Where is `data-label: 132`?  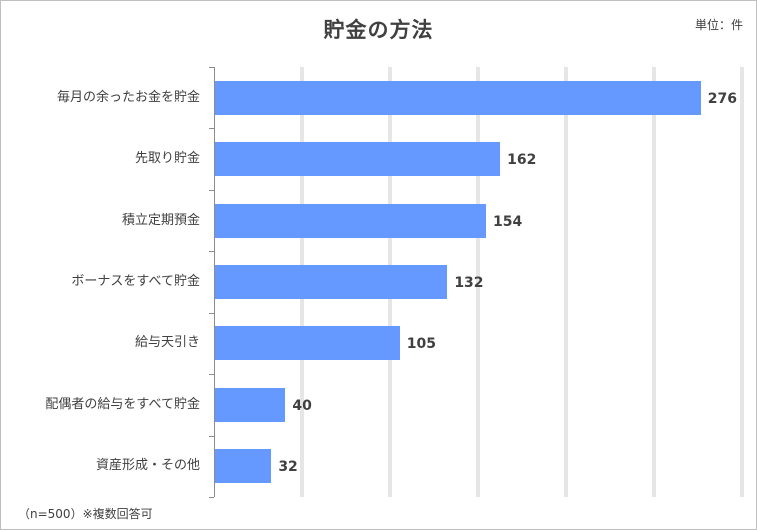
data-label: 132 is located at coordinates (469, 283).